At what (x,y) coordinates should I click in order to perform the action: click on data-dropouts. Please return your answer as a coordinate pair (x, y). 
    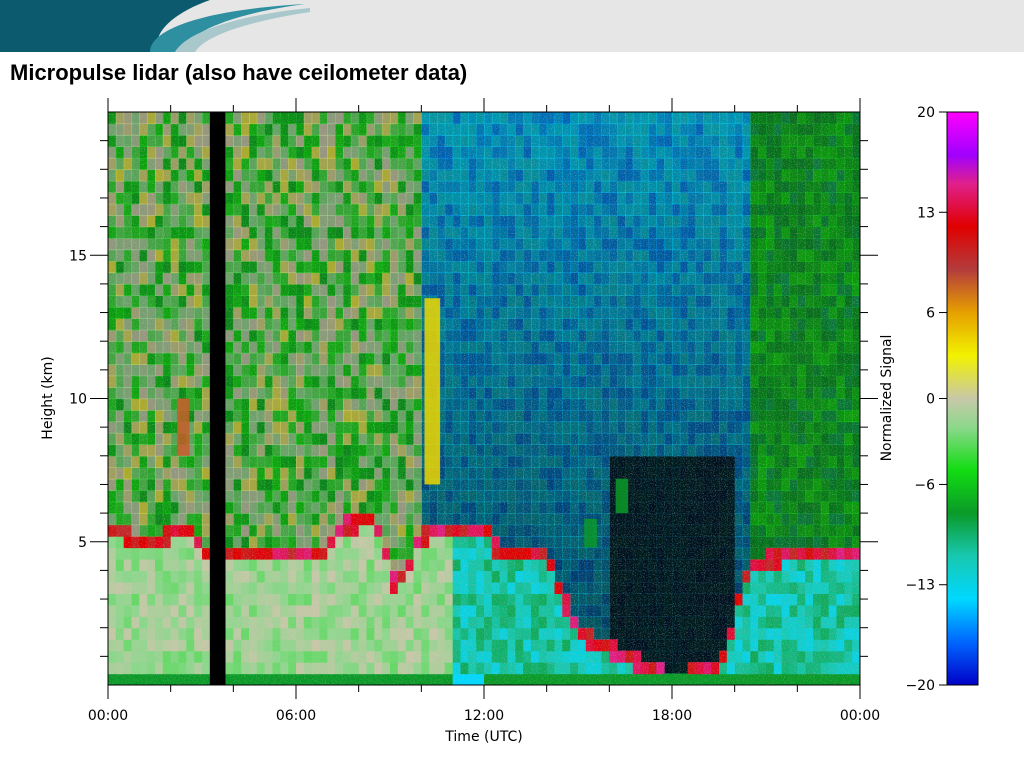
    Looking at the image, I should click on (217, 398).